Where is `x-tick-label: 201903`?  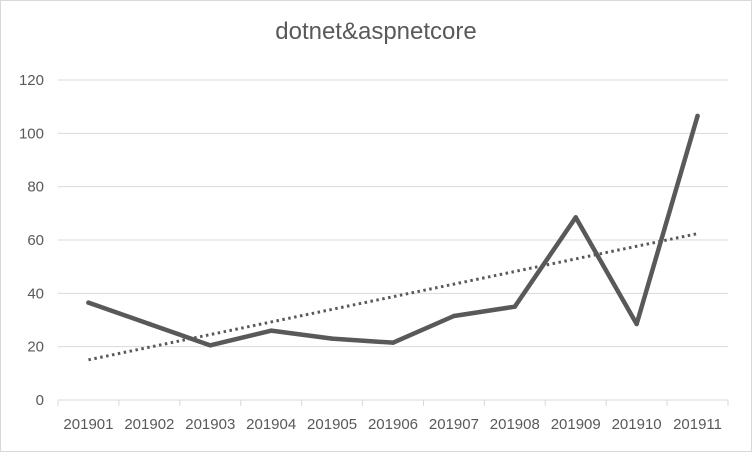
x-tick-label: 201903 is located at coordinates (210, 424).